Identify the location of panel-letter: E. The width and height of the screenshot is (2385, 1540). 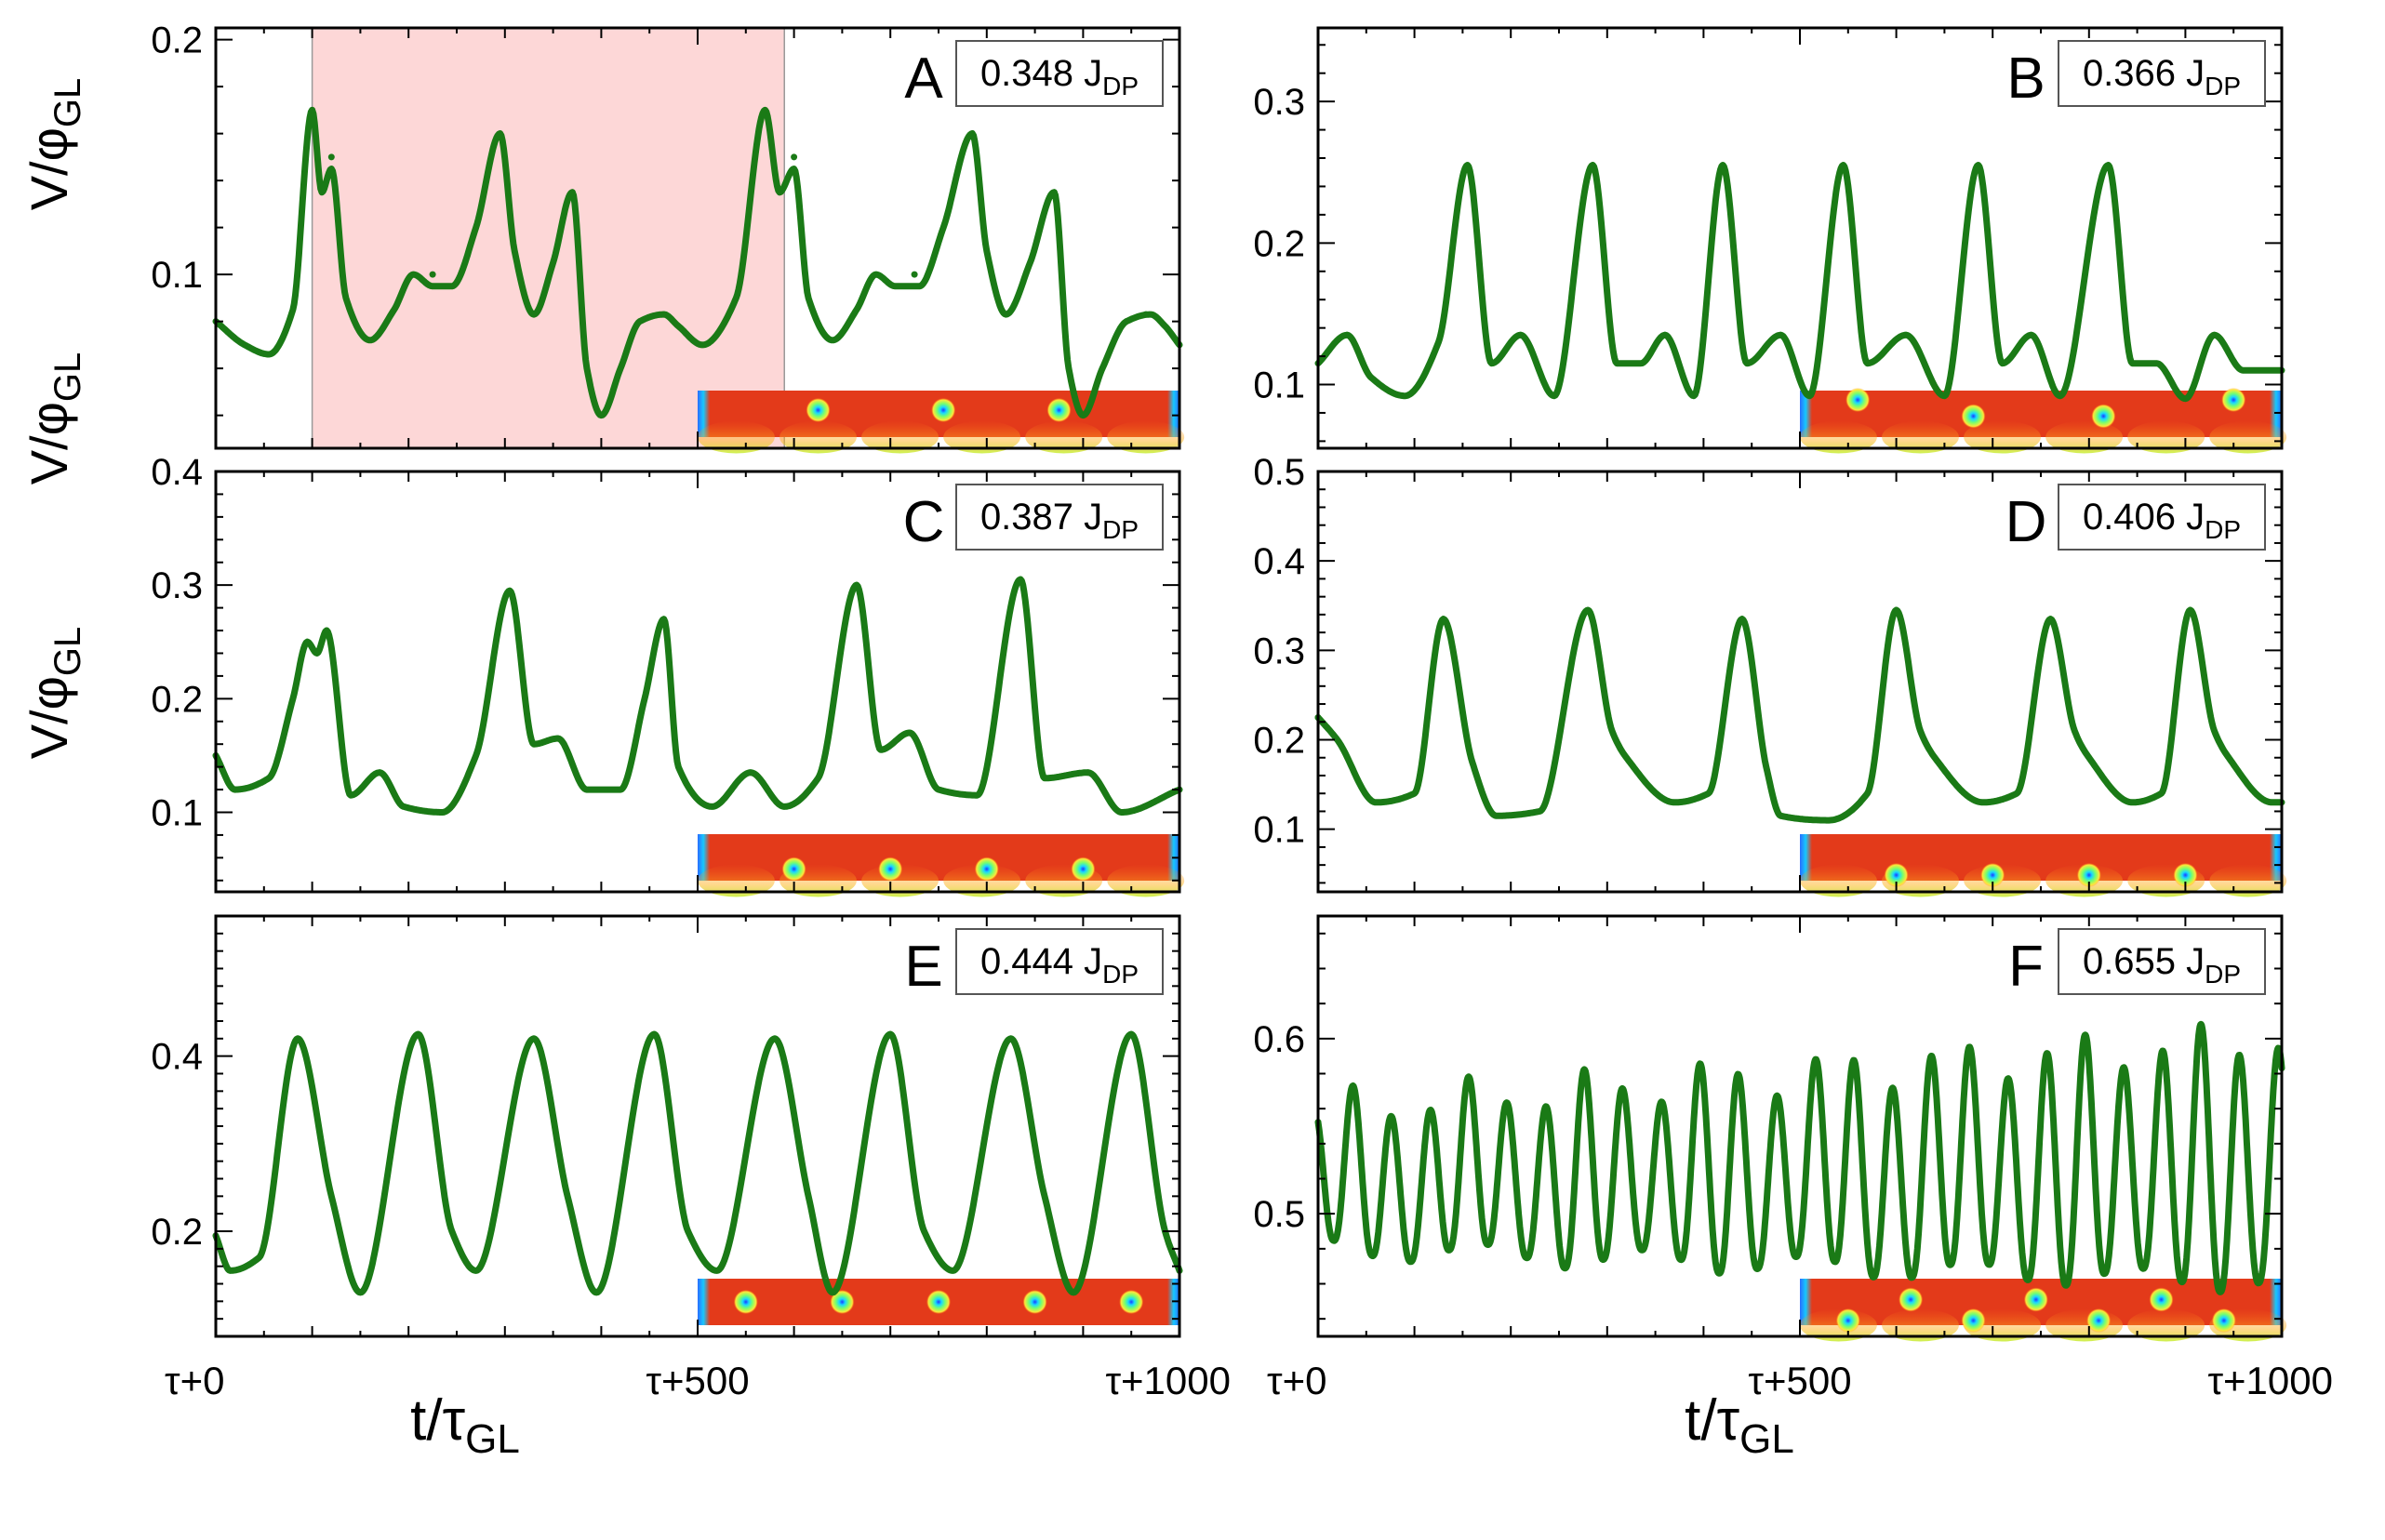
(923, 967).